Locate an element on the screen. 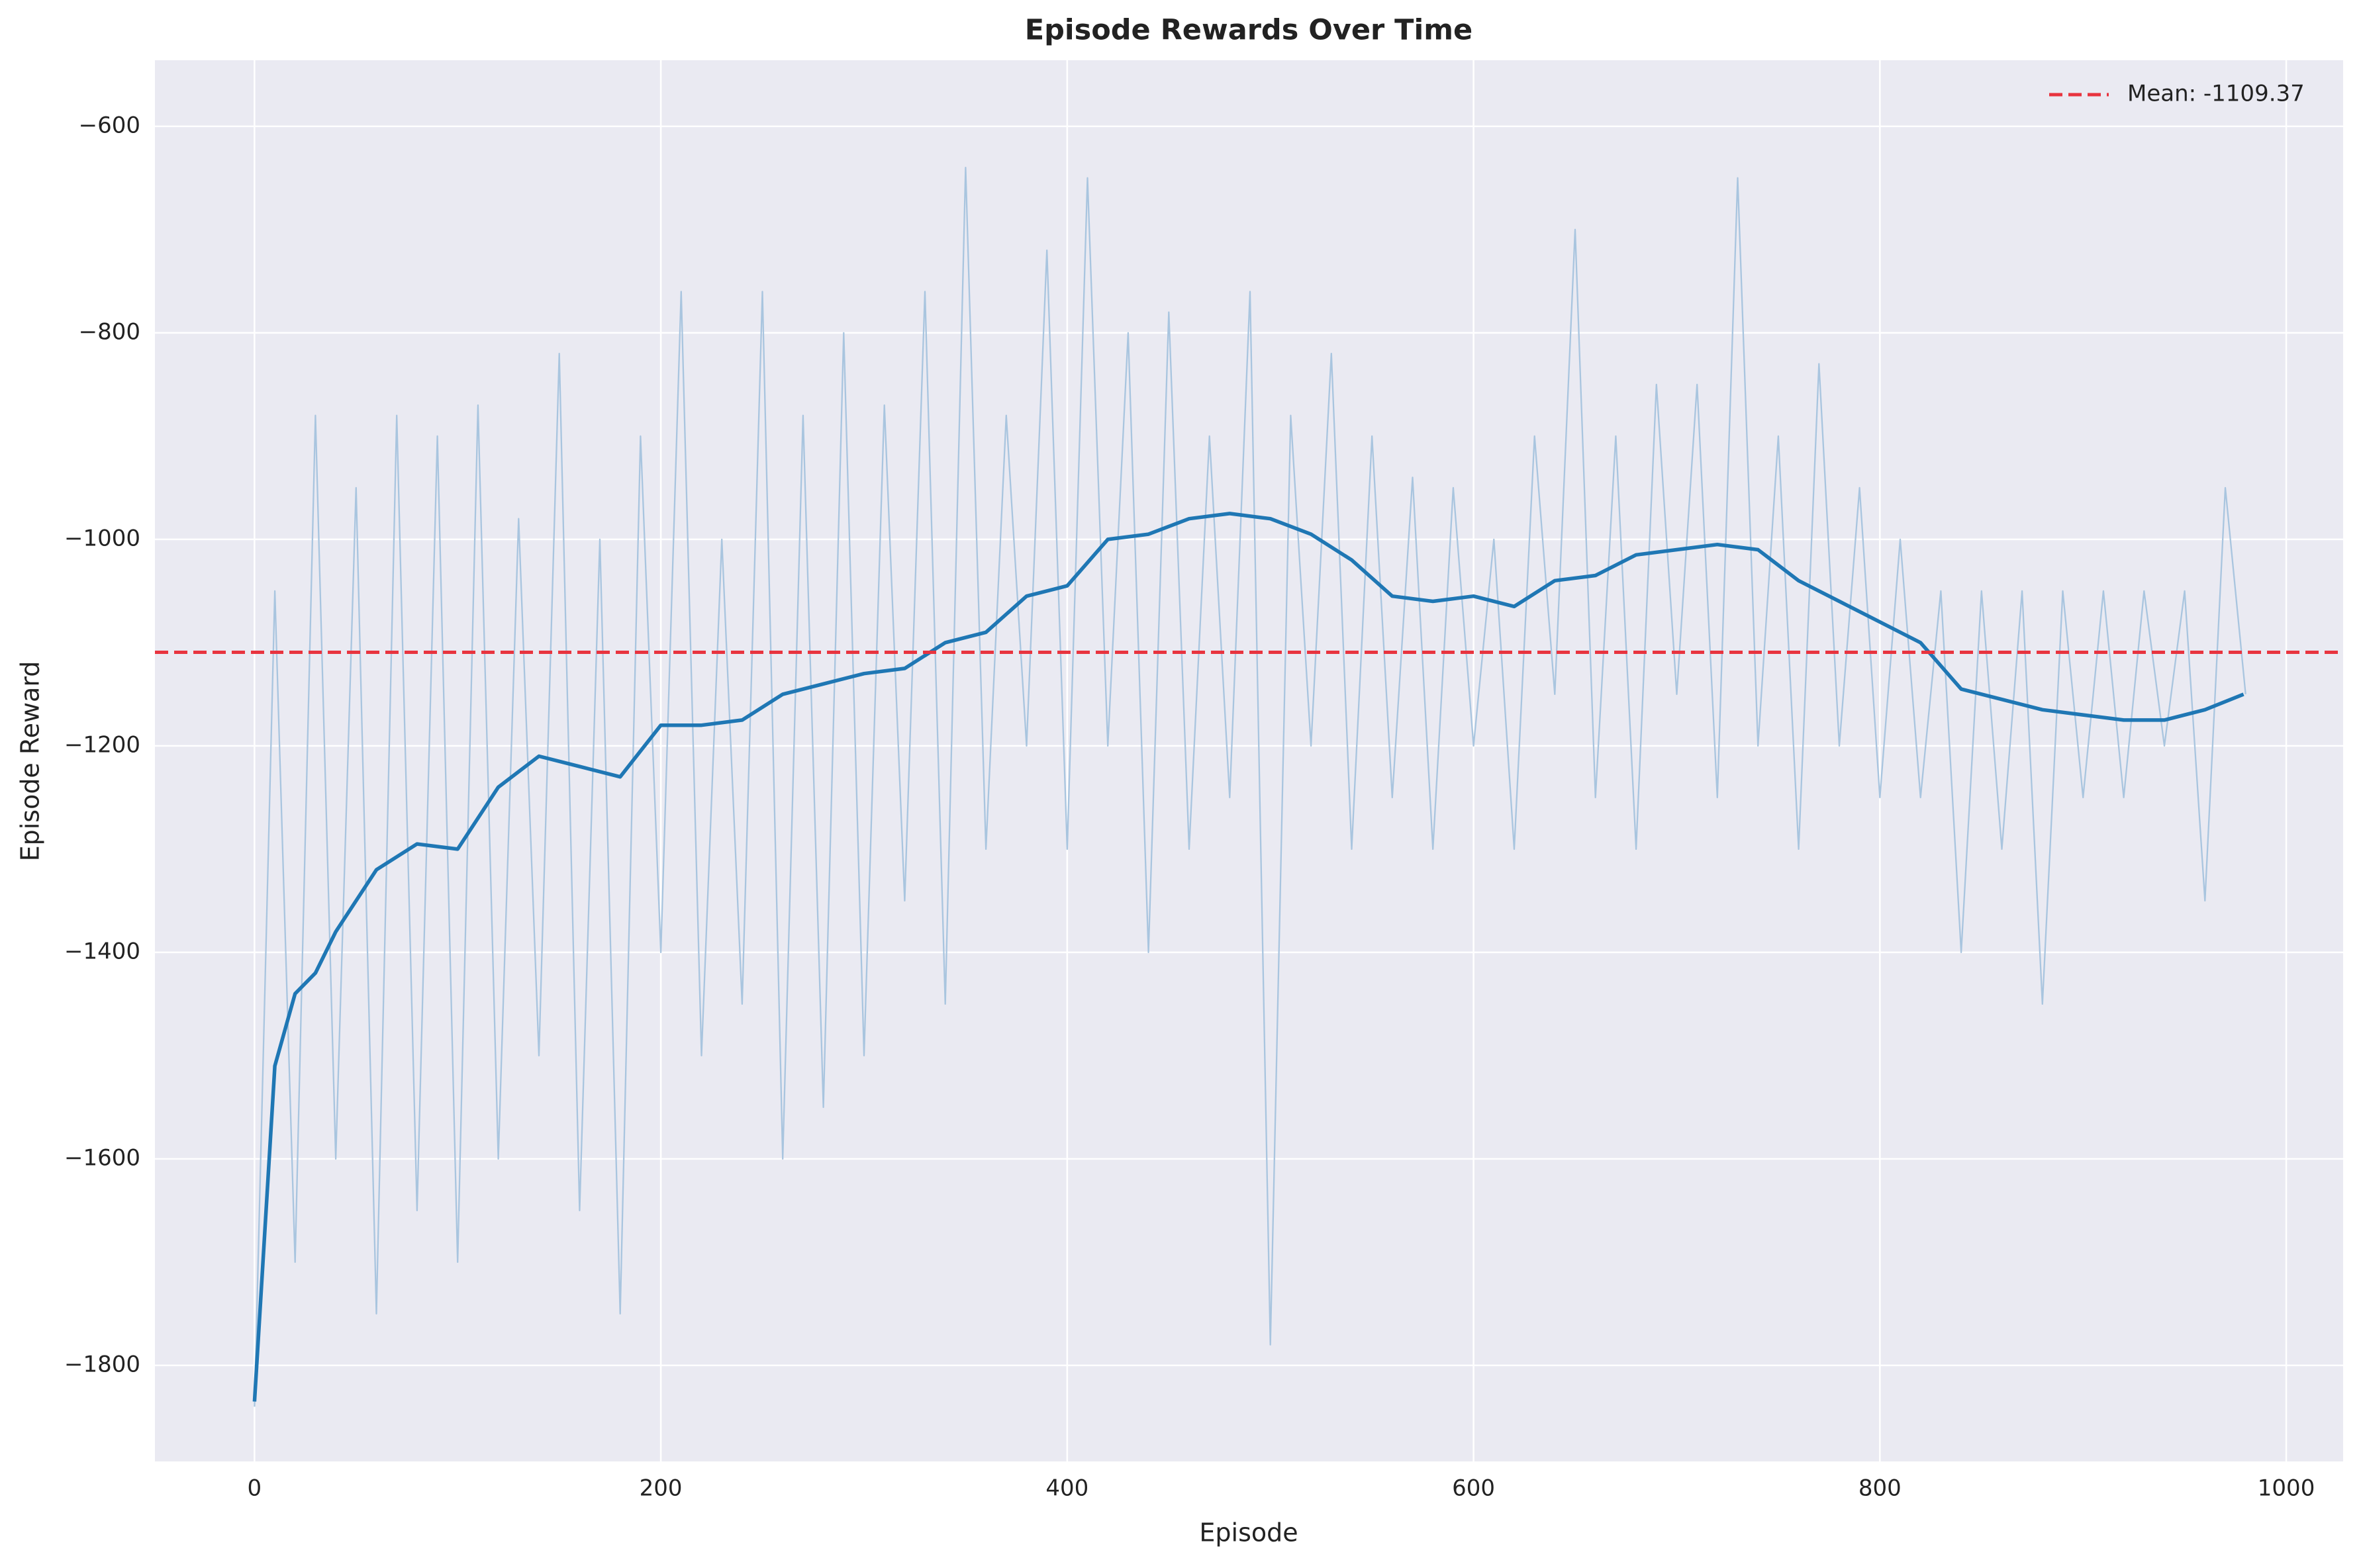  x-tick-label: 200 is located at coordinates (661, 1488).